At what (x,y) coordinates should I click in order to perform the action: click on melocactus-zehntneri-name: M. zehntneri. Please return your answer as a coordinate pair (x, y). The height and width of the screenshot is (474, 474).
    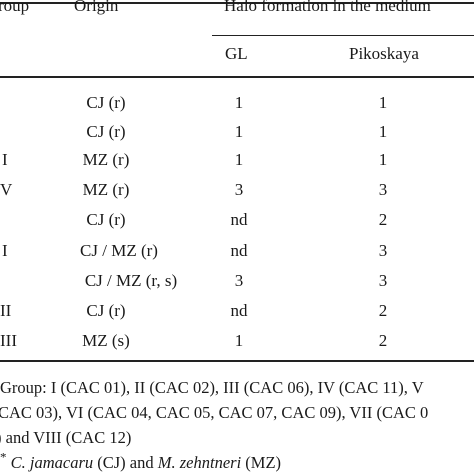
    Looking at the image, I should click on (199, 462).